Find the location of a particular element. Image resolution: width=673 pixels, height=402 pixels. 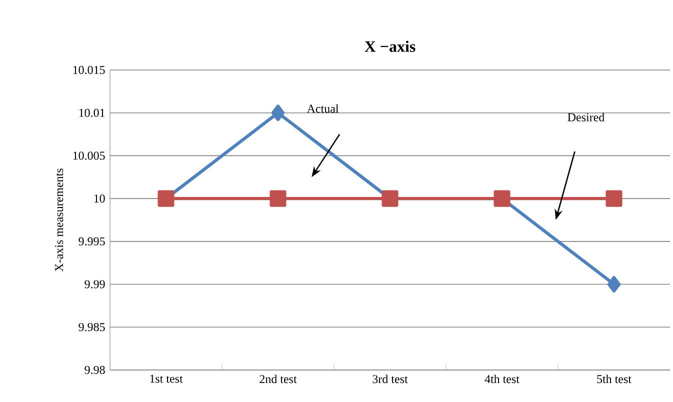

x-tick-label: 4th test is located at coordinates (502, 379).